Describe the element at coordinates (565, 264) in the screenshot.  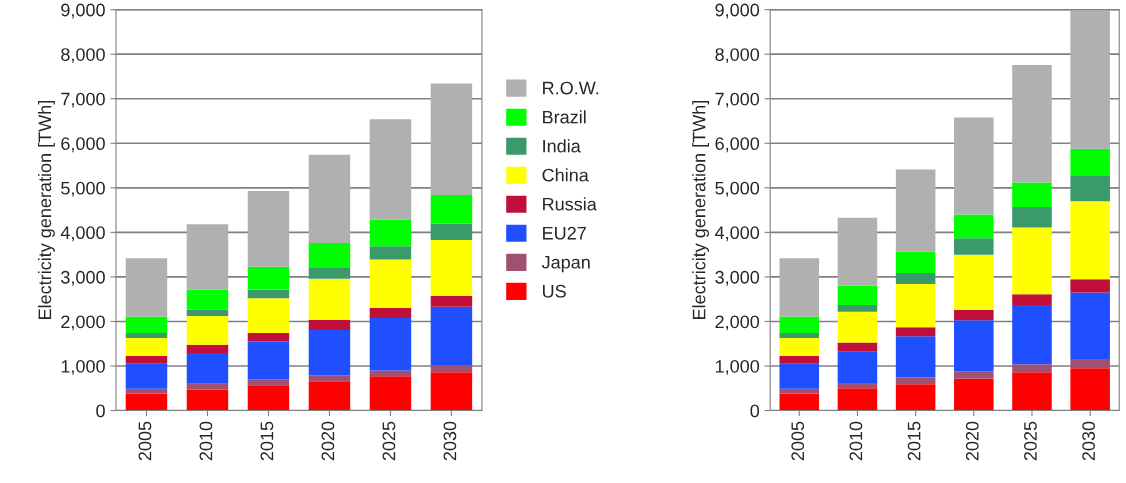
I see `legend-label: Japan` at that location.